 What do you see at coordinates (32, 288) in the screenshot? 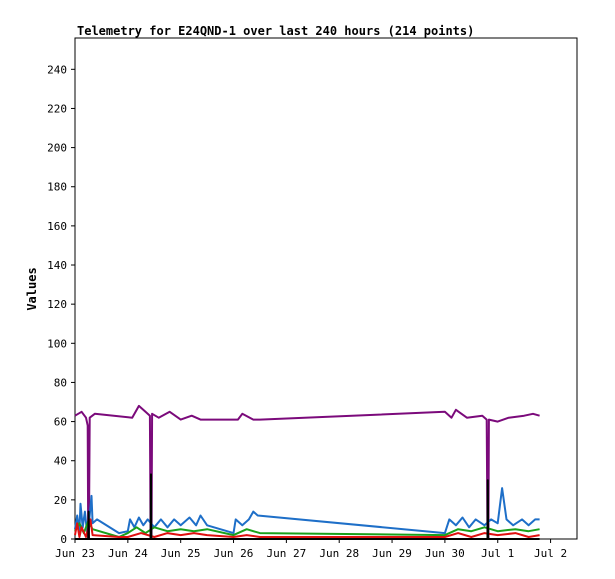
I see `y-axis-label: Values` at bounding box center [32, 288].